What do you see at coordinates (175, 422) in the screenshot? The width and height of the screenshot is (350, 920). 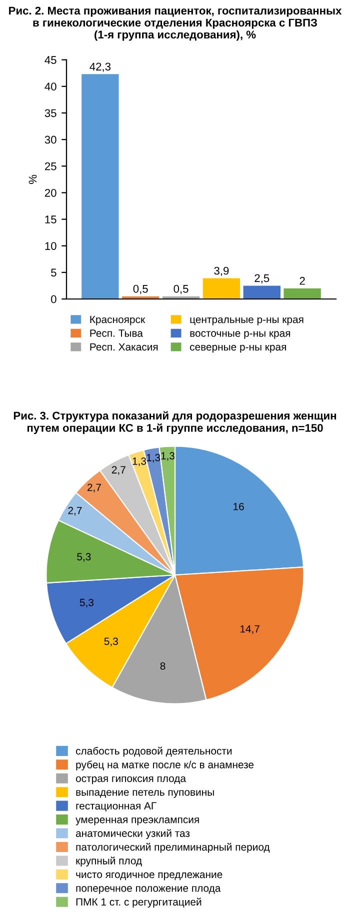 I see `chart-title: Рис. 3. Структура показаний для родоразрешения женщин путем операции КС в 1-й группе исследования, n=150` at bounding box center [175, 422].